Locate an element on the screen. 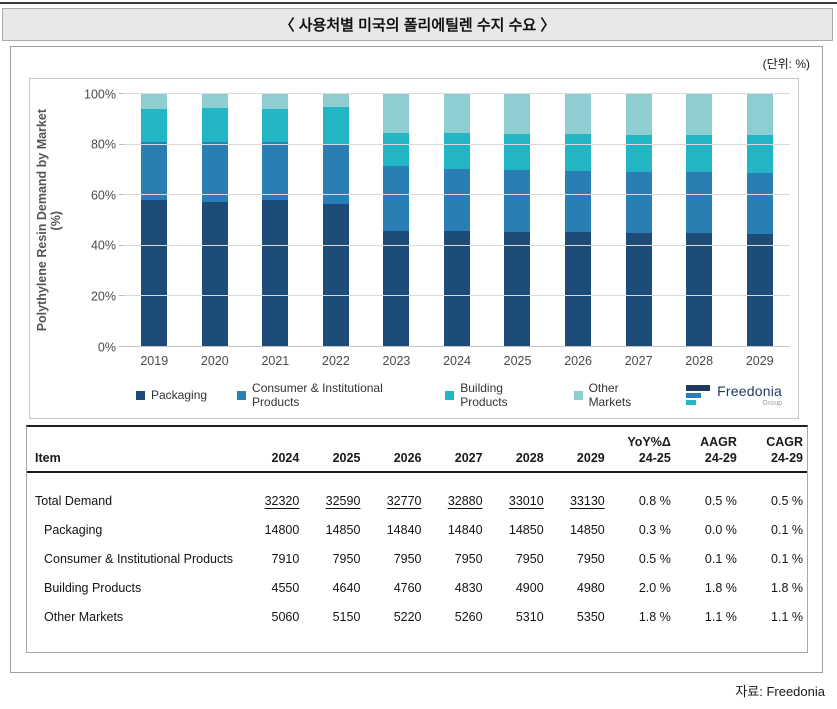  header-line1: AAGR is located at coordinates (718, 442).